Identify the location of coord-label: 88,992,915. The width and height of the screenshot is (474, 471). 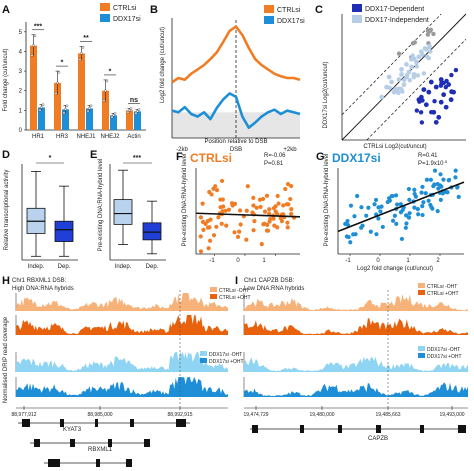
(179, 415).